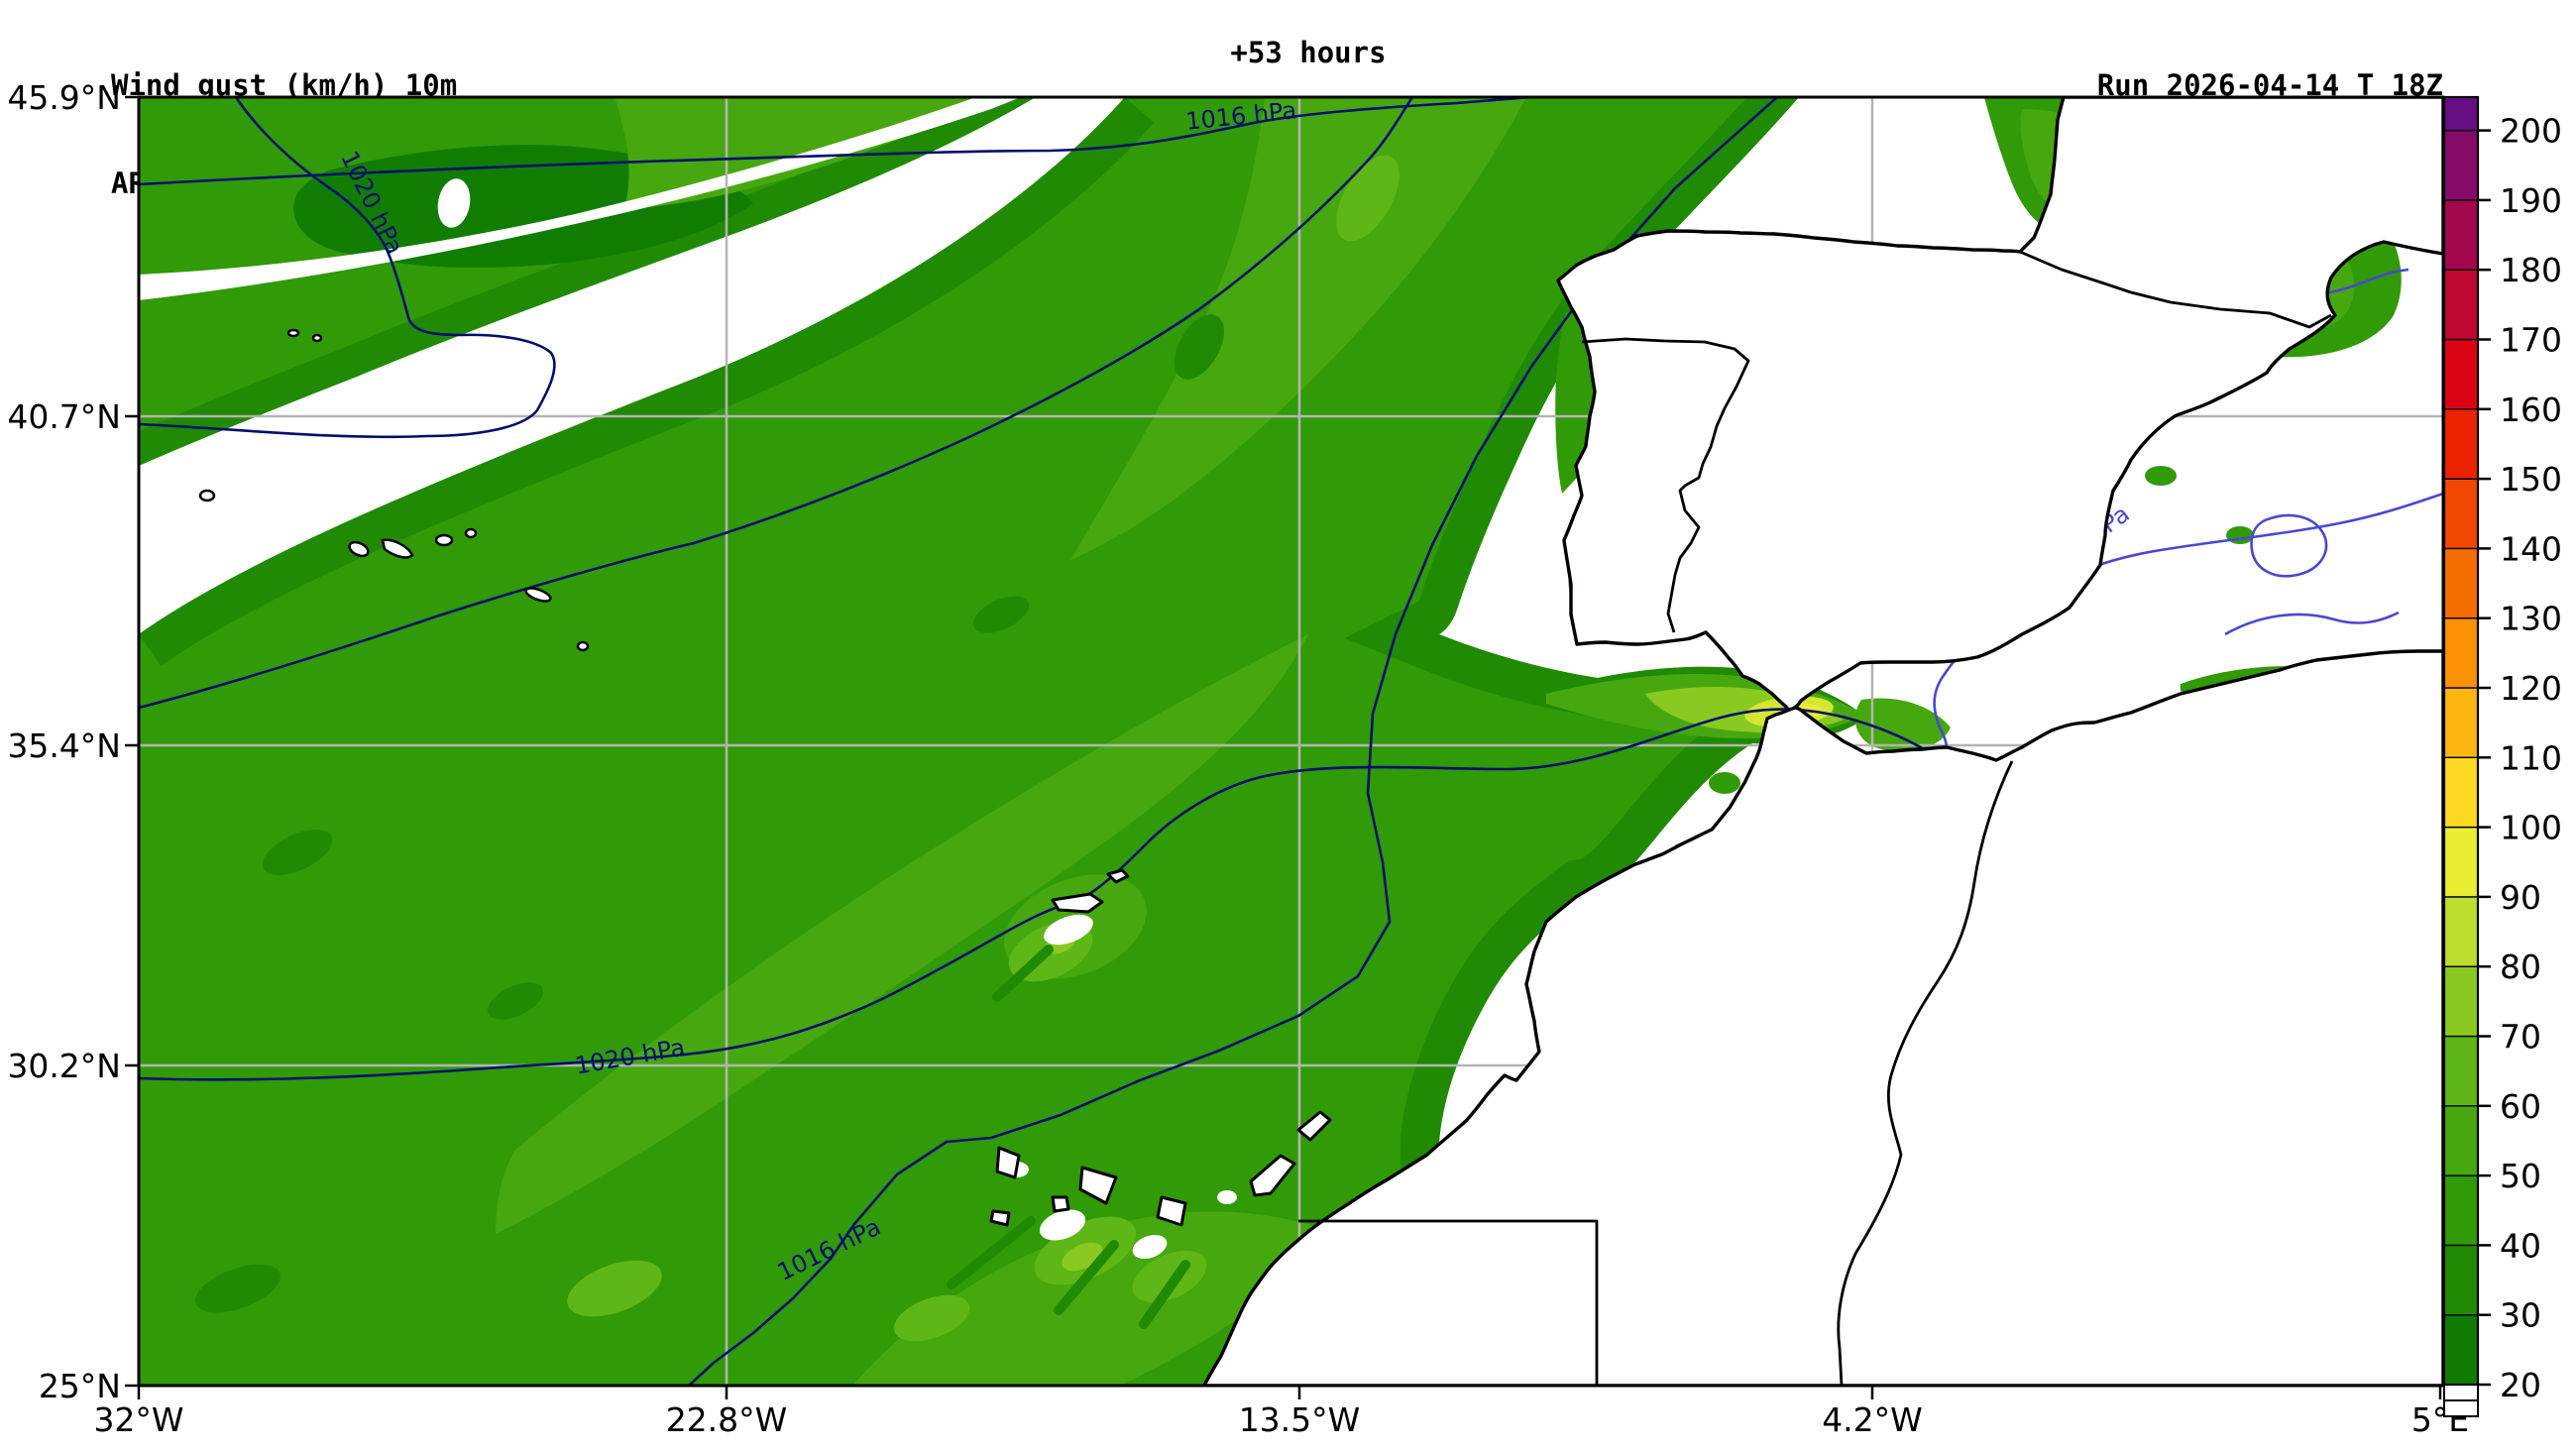 The width and height of the screenshot is (2576, 1452). I want to click on latitude-axis: 45.9°N 40.7°N 35.4°N 30.2°N 25°N, so click(64, 741).